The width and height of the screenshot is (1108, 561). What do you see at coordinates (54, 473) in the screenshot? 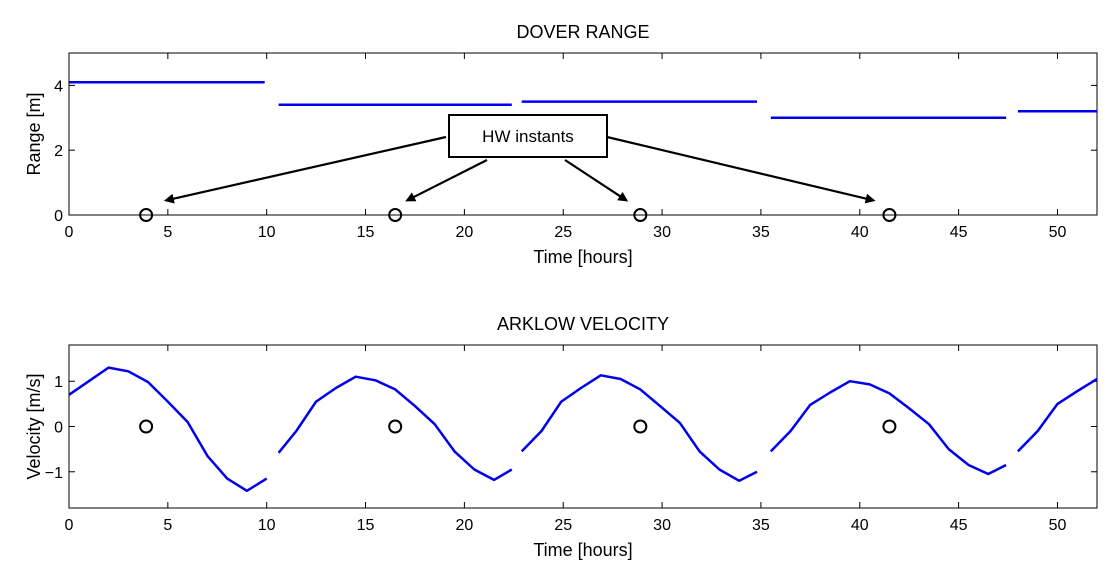
I see `y-tick-label: −1` at bounding box center [54, 473].